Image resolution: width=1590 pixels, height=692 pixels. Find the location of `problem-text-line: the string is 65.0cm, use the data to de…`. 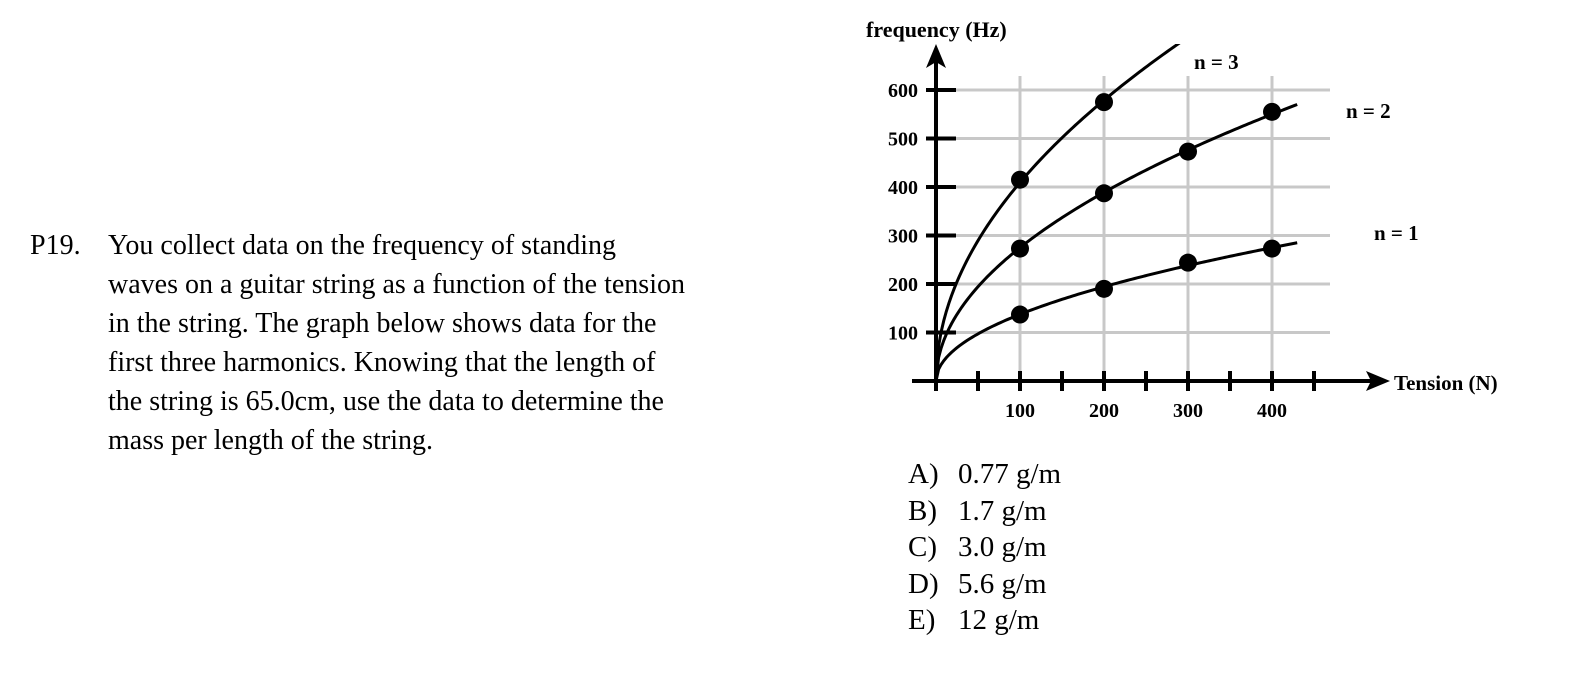

problem-text-line: the string is 65.0cm, use the data to de… is located at coordinates (386, 401).